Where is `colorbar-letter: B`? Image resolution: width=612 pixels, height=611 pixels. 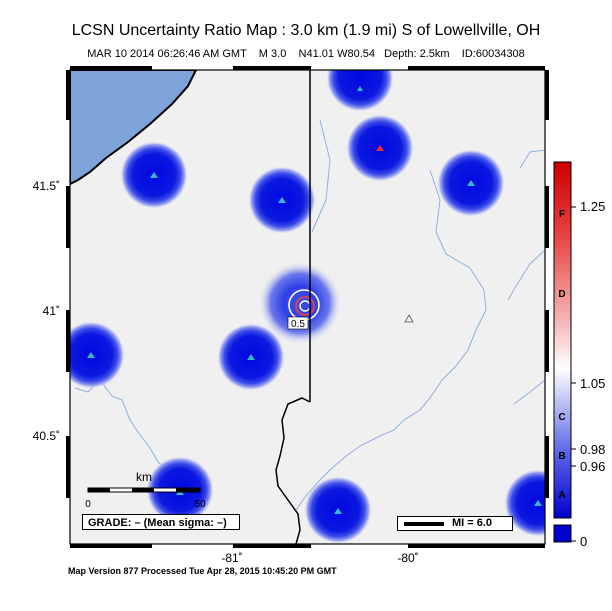
colorbar-letter: B is located at coordinates (561, 456).